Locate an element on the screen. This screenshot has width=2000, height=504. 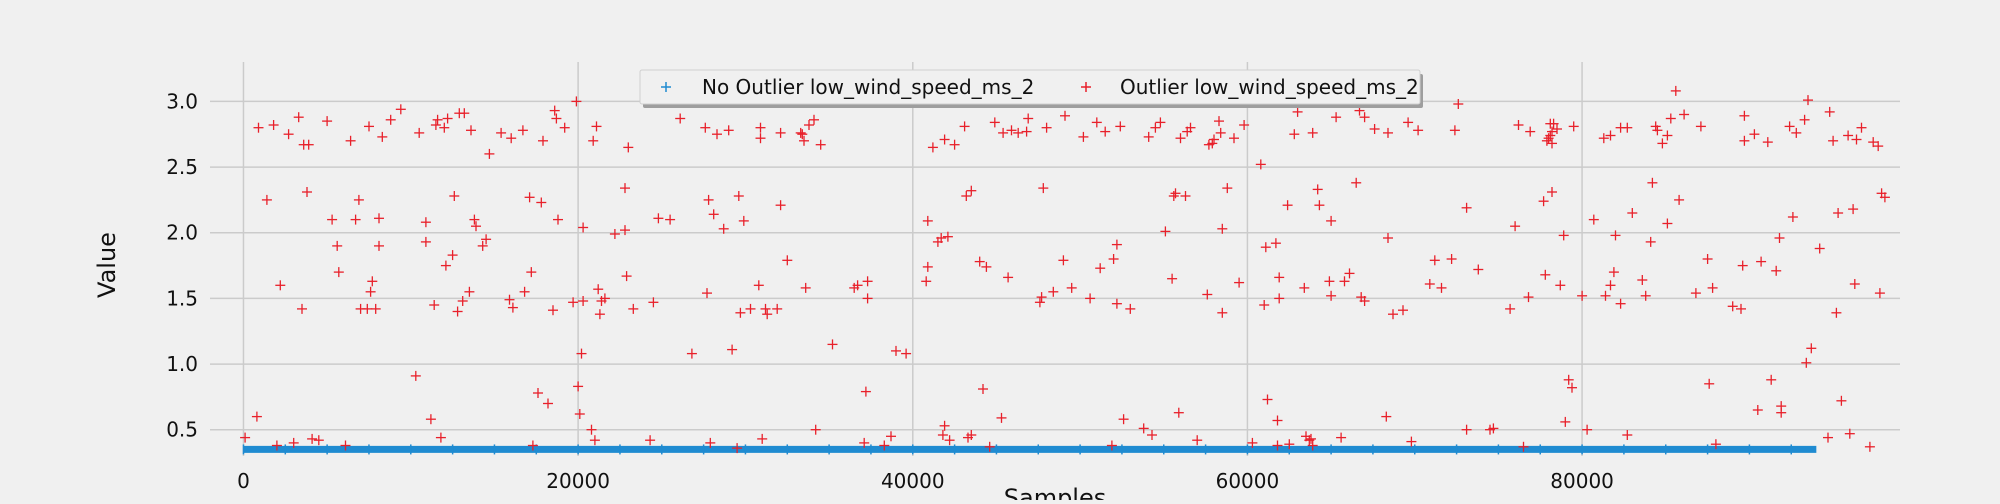
y-tick-label: 1.0 is located at coordinates (182, 364).